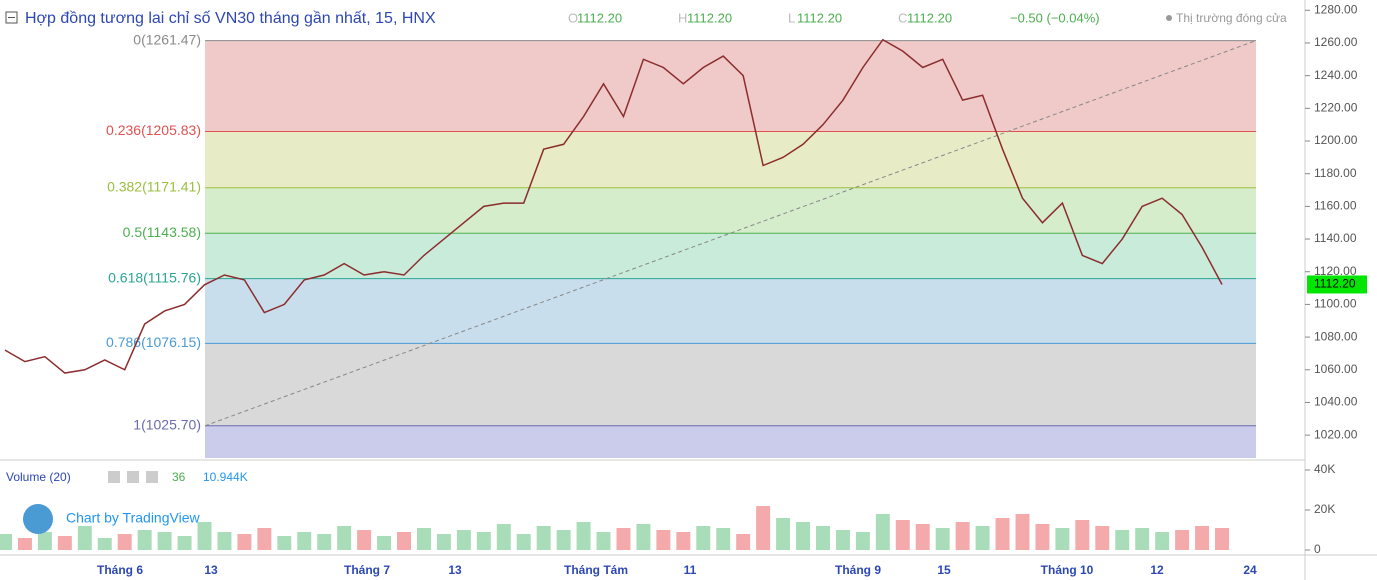 The height and width of the screenshot is (580, 1377). Describe the element at coordinates (154, 277) in the screenshot. I see `fib-label: 0.618(1115.76)` at that location.